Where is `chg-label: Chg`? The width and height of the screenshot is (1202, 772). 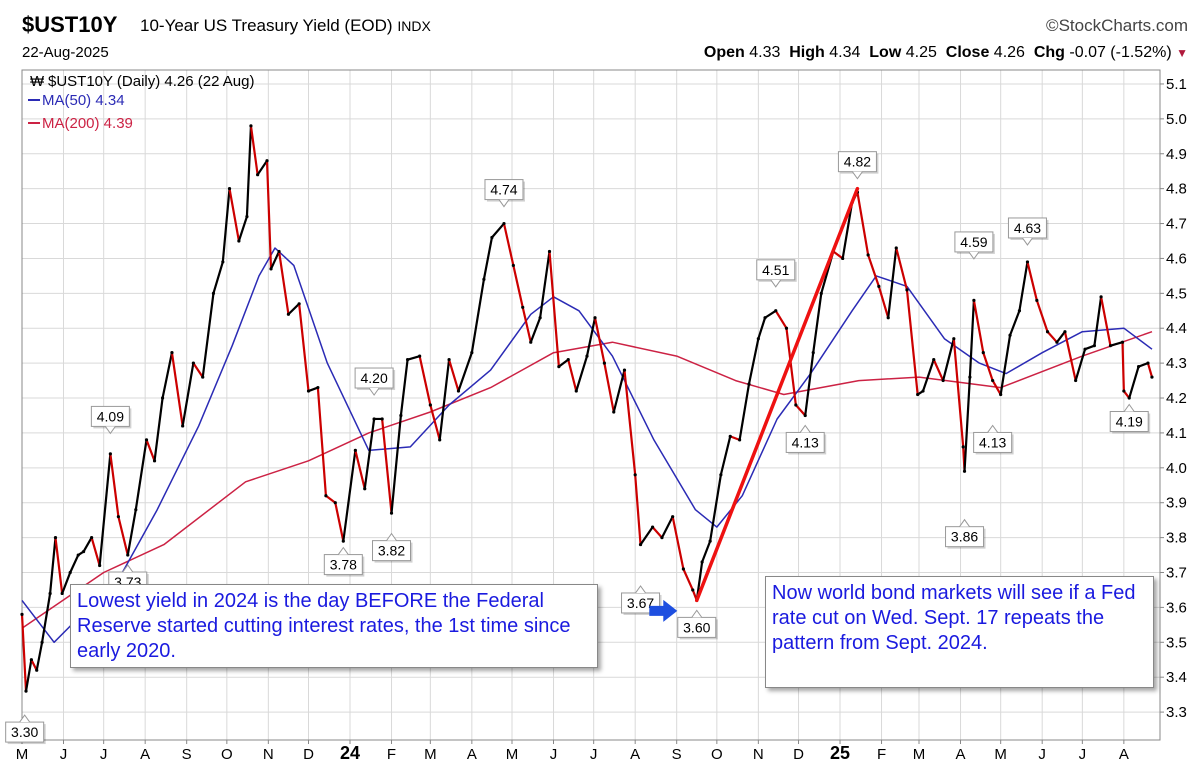 chg-label: Chg is located at coordinates (1049, 52).